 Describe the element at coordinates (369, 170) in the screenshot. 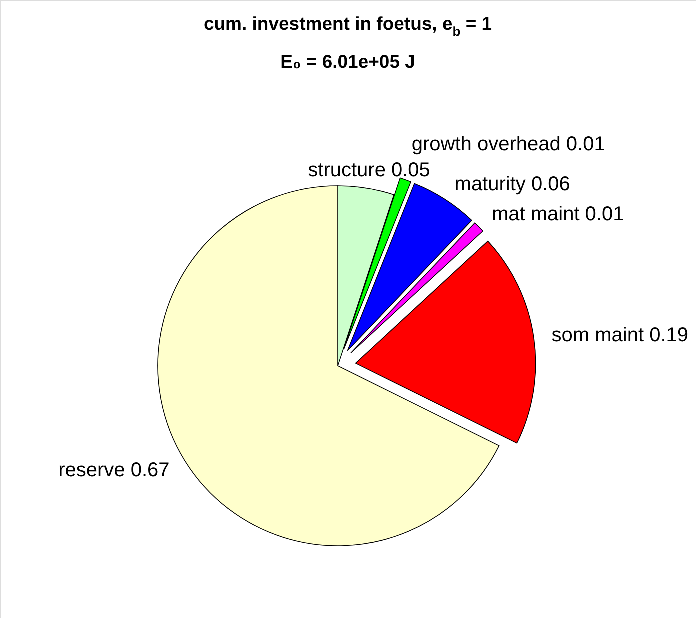

I see `slice-label: structure 0.05` at that location.